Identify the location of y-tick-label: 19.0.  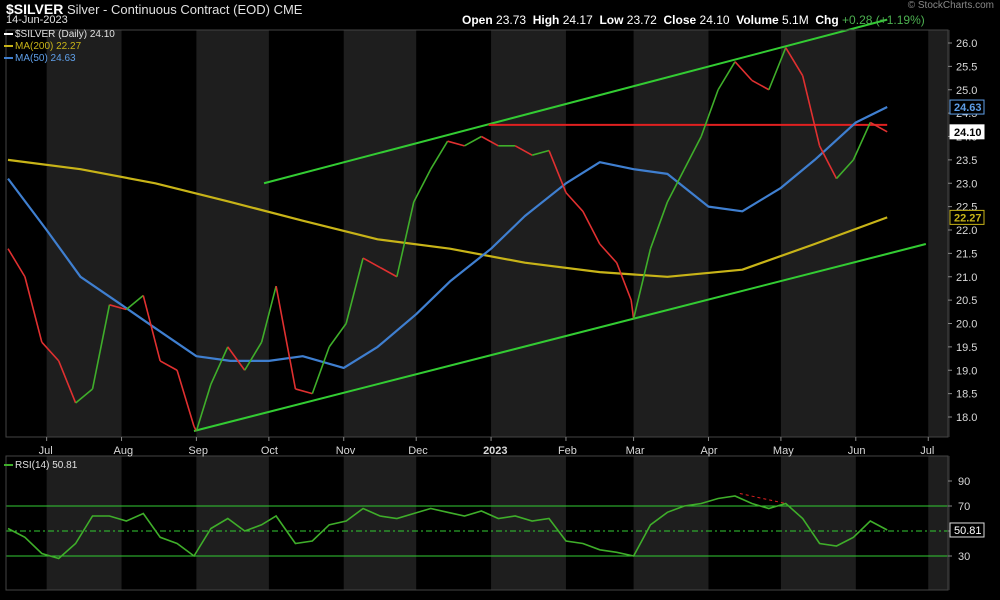
(966, 371).